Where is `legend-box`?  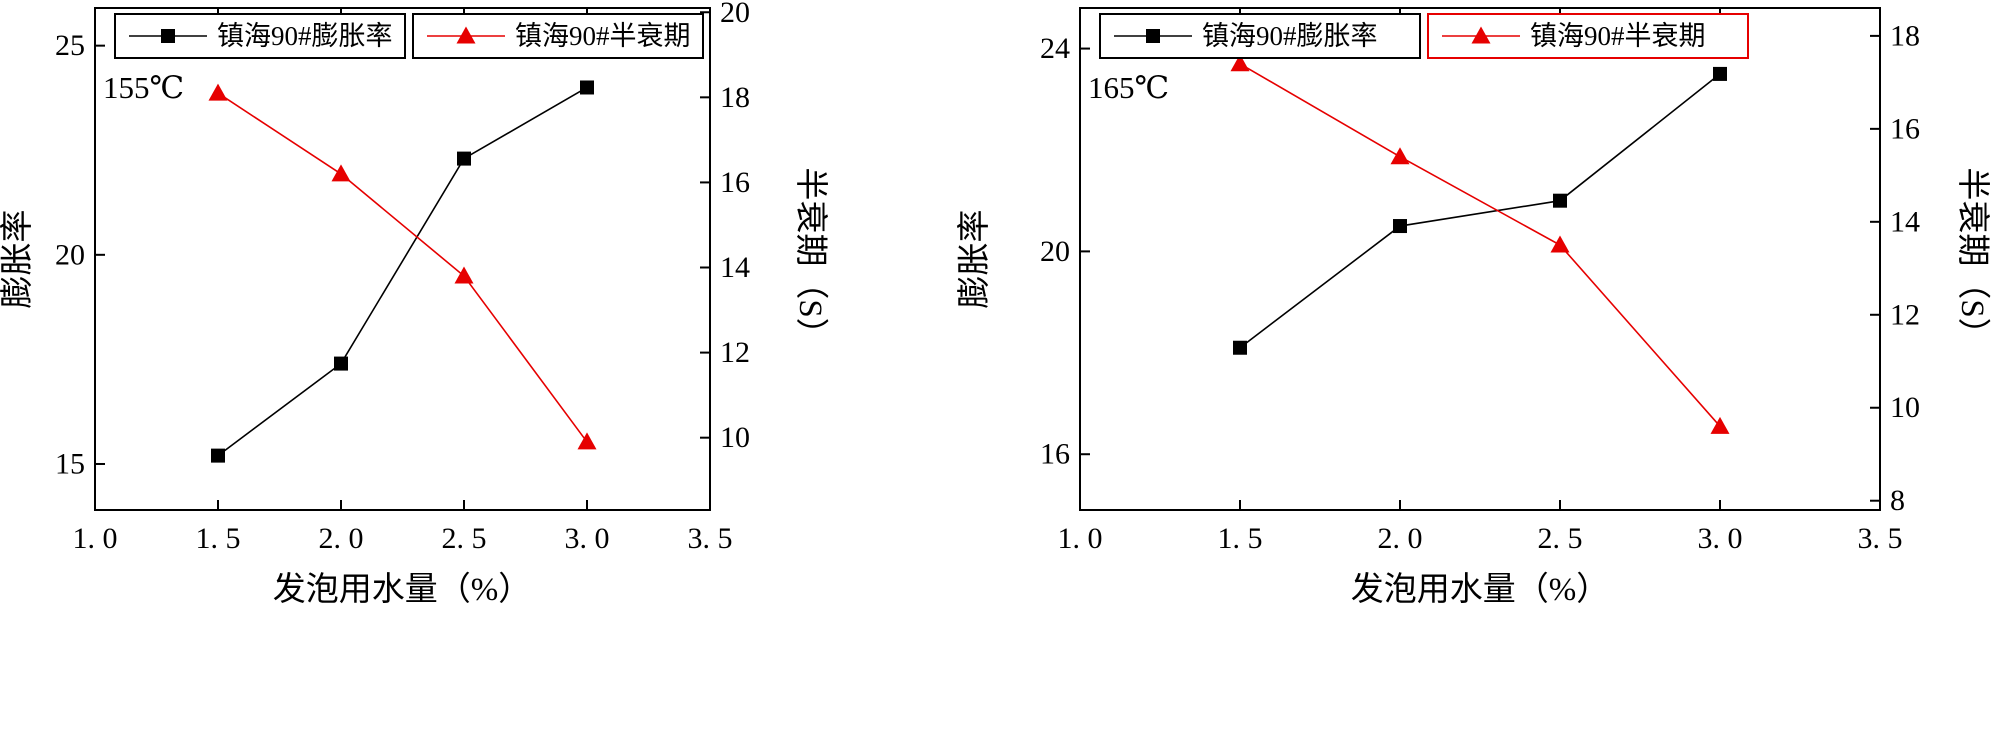
legend-box is located at coordinates (260, 36).